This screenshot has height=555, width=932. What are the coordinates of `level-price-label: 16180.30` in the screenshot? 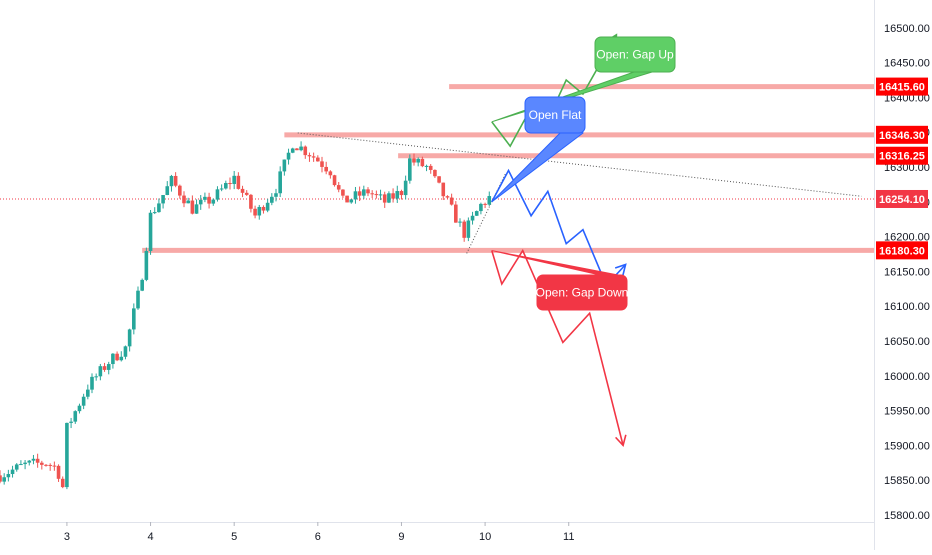 It's located at (902, 251).